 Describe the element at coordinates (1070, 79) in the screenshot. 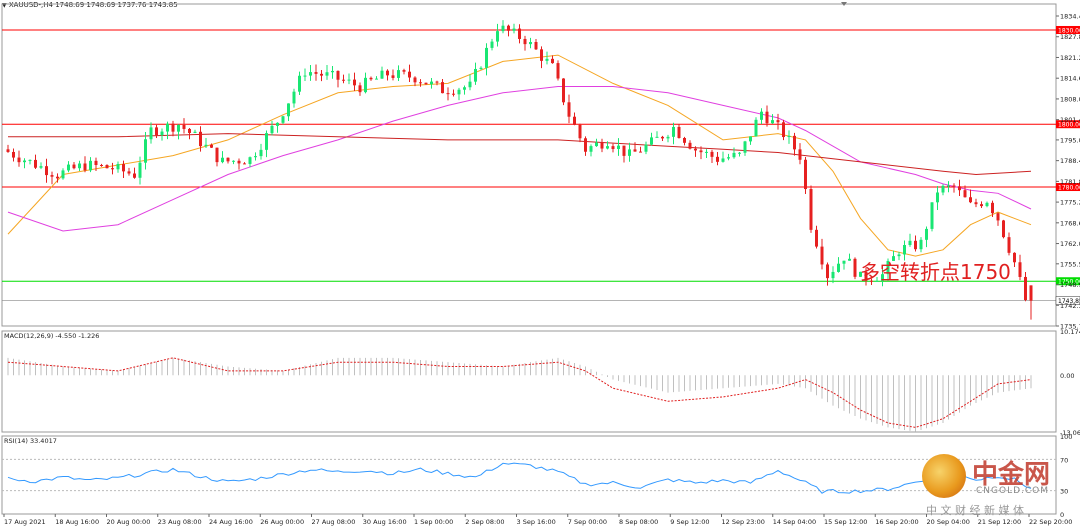

I see `y-tick-label: 1814.65` at that location.